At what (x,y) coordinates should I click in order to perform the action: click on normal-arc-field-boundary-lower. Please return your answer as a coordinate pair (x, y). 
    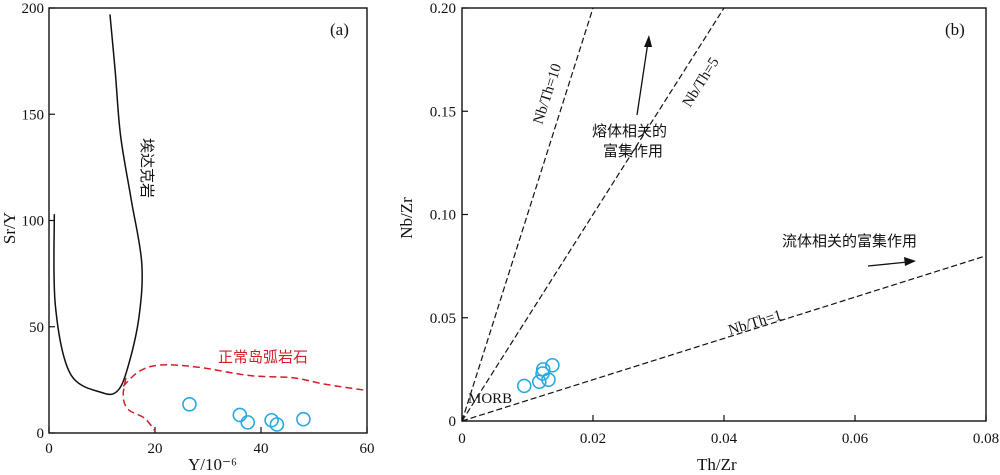
    Looking at the image, I should click on (139, 404).